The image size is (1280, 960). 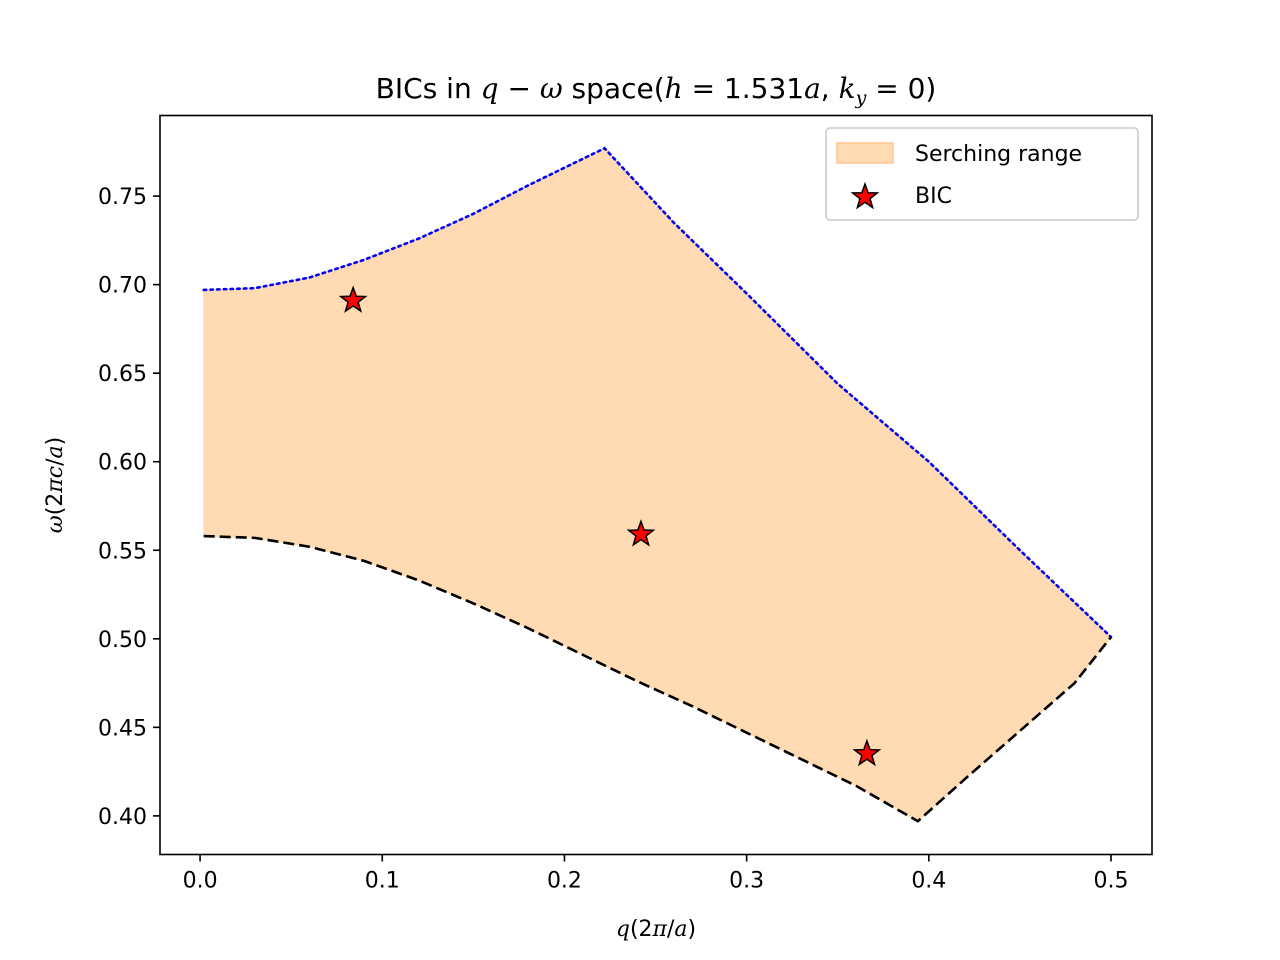 I want to click on x-tick-label: 0.4, so click(x=928, y=881).